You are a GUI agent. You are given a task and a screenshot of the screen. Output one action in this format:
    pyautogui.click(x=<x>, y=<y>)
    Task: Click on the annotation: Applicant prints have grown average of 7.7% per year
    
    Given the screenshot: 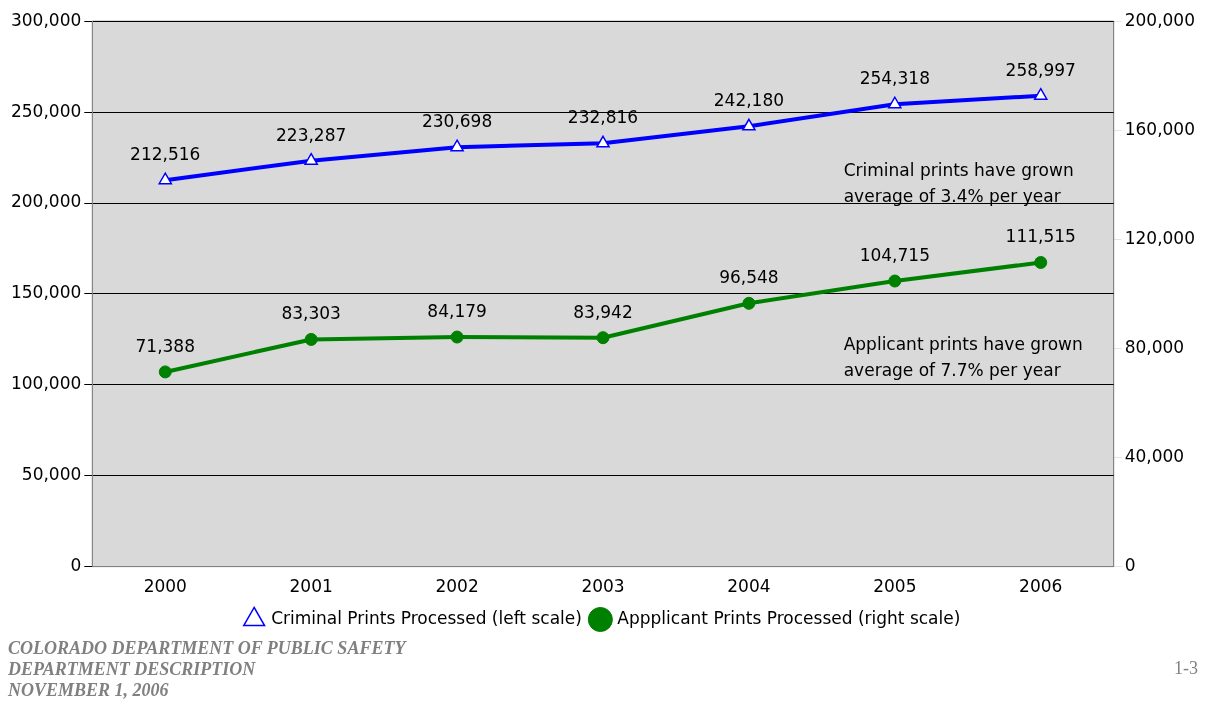 What is the action you would take?
    pyautogui.click(x=963, y=357)
    